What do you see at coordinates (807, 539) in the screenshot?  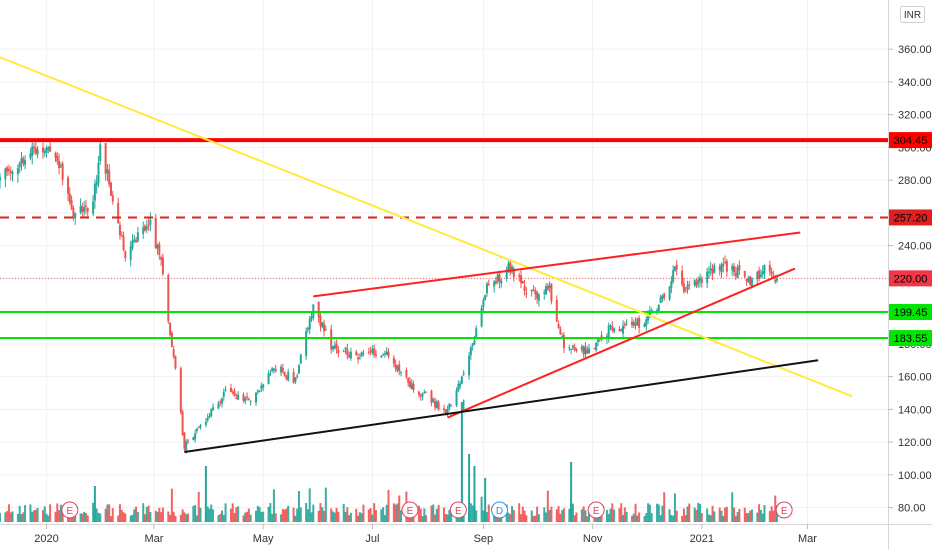 I see `x-tick-label: Mar` at bounding box center [807, 539].